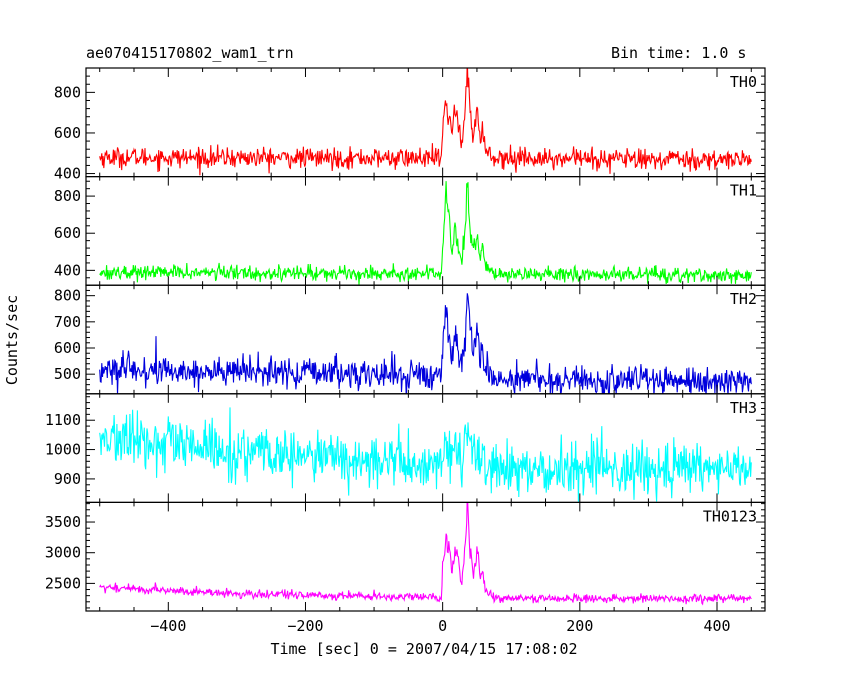 The image size is (850, 680). What do you see at coordinates (63, 553) in the screenshot?
I see `y-tick-label: 3000` at bounding box center [63, 553].